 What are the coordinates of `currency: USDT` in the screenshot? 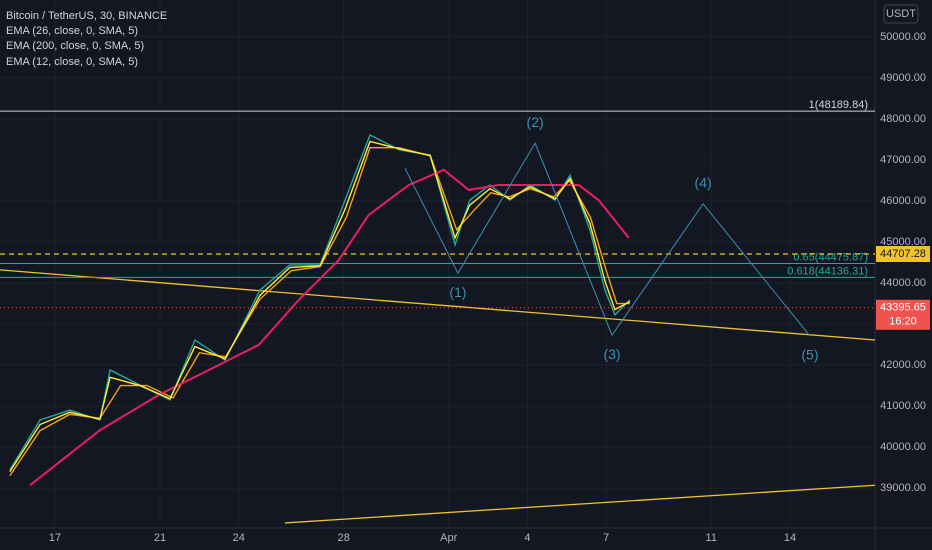 It's located at (901, 14).